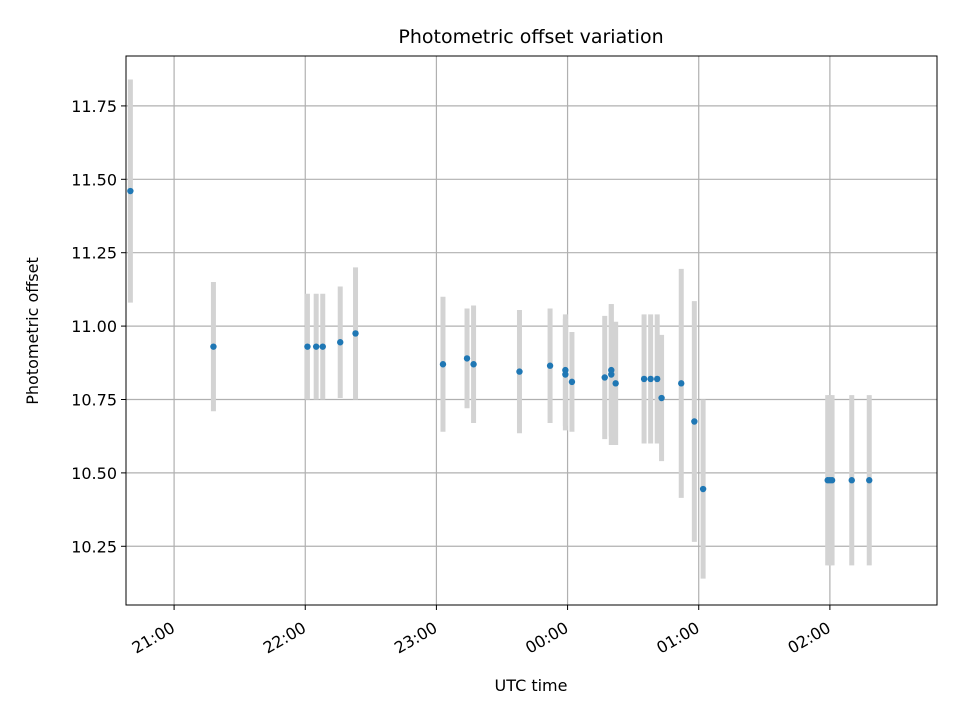 The width and height of the screenshot is (960, 724). What do you see at coordinates (94, 253) in the screenshot?
I see `y-tick-label: 11.25` at bounding box center [94, 253].